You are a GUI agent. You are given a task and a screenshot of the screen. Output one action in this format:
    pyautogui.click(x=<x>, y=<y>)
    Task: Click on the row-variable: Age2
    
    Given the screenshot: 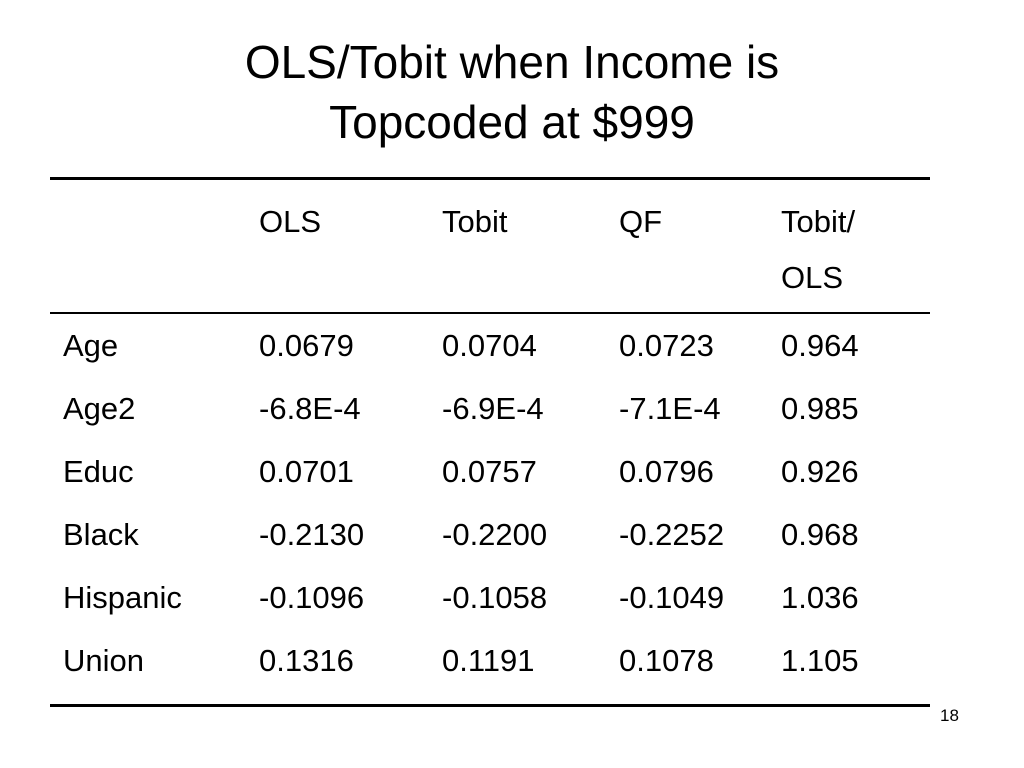 What is the action you would take?
    pyautogui.click(x=99, y=408)
    